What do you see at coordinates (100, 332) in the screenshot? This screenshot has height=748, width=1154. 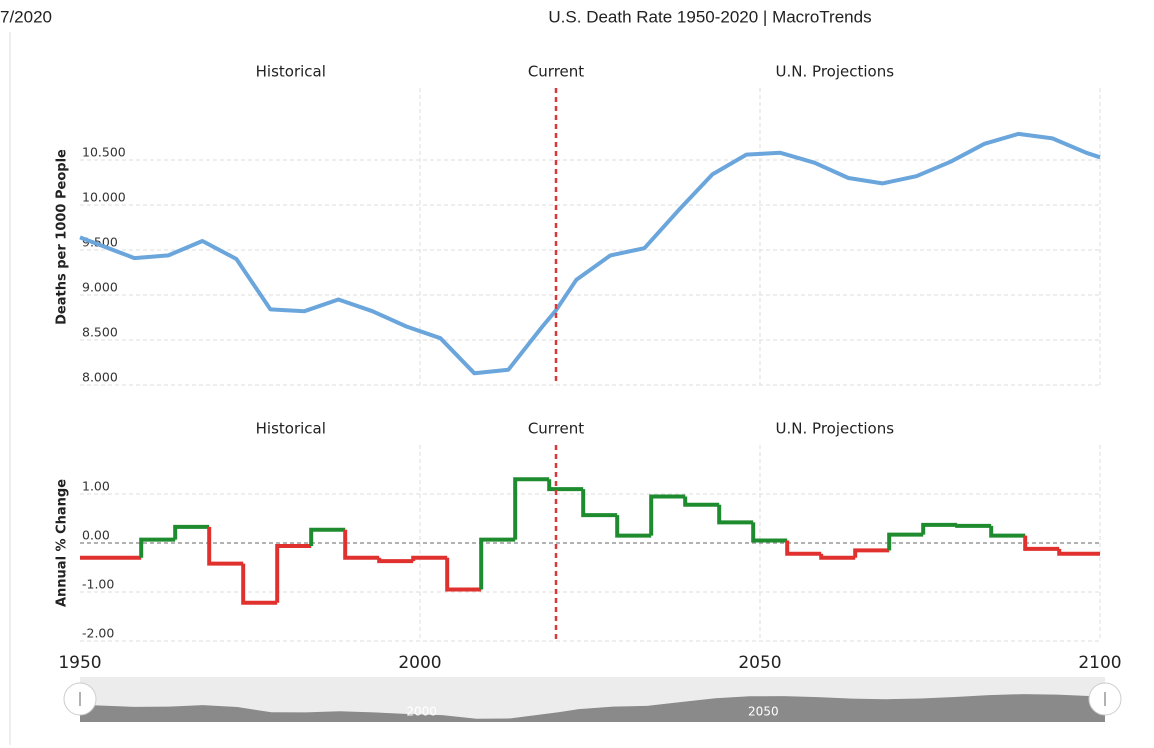 I see `y-tick-label: 8.500` at bounding box center [100, 332].